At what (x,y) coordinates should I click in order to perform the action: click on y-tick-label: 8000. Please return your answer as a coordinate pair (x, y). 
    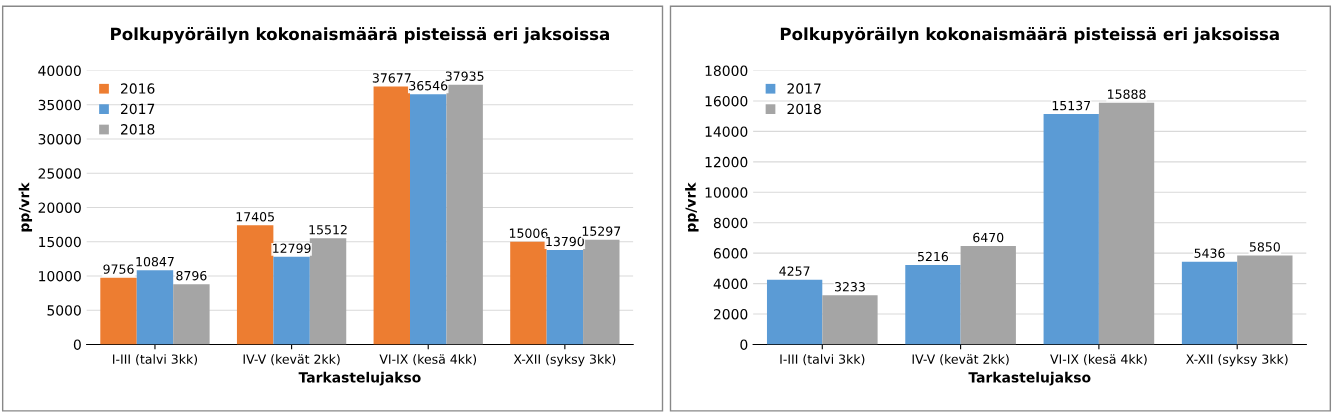
    Looking at the image, I should click on (730, 223).